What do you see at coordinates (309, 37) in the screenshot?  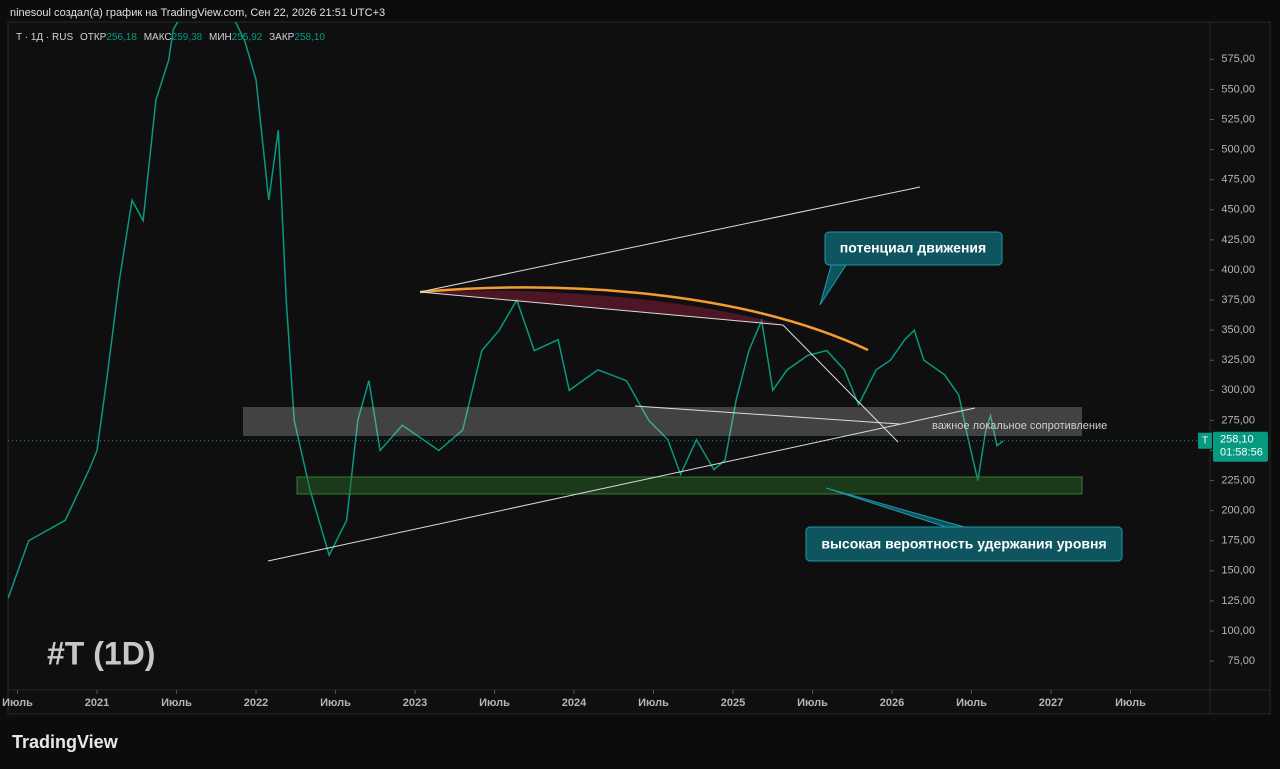 I see `ohlc-value: 258,10` at bounding box center [309, 37].